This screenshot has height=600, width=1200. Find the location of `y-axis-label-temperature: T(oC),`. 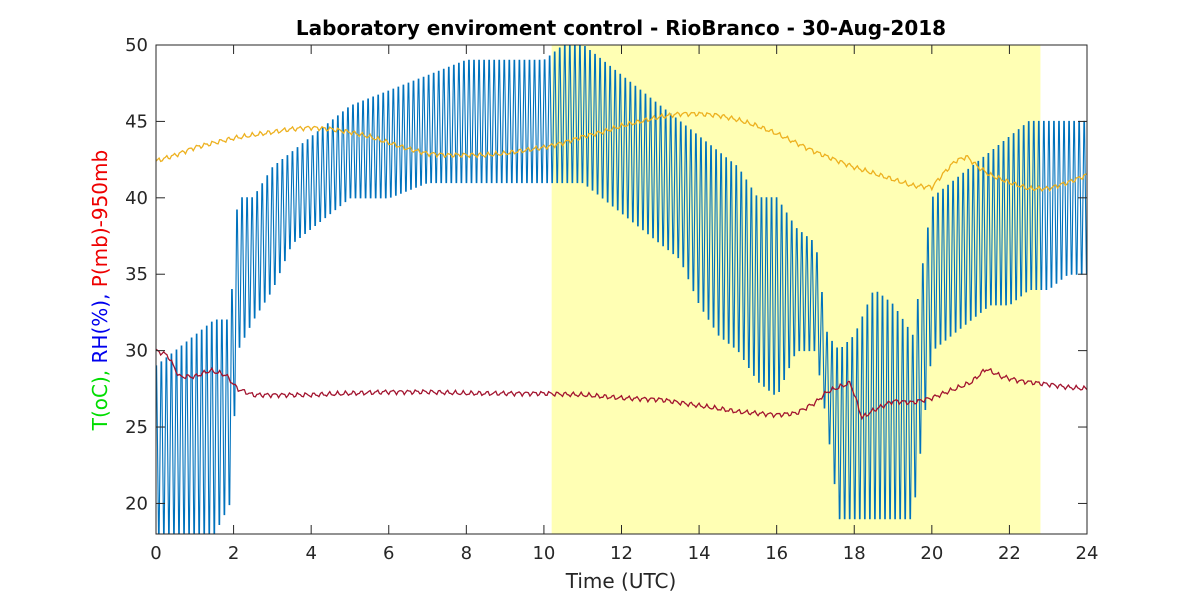

y-axis-label-temperature: T(oC), is located at coordinates (100, 397).